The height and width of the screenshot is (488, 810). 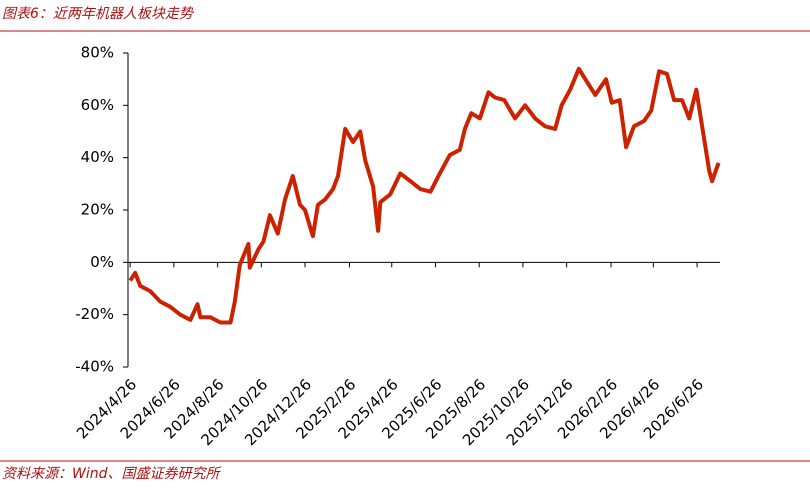 What do you see at coordinates (94, 314) in the screenshot?
I see `y-tick-label: -20%` at bounding box center [94, 314].